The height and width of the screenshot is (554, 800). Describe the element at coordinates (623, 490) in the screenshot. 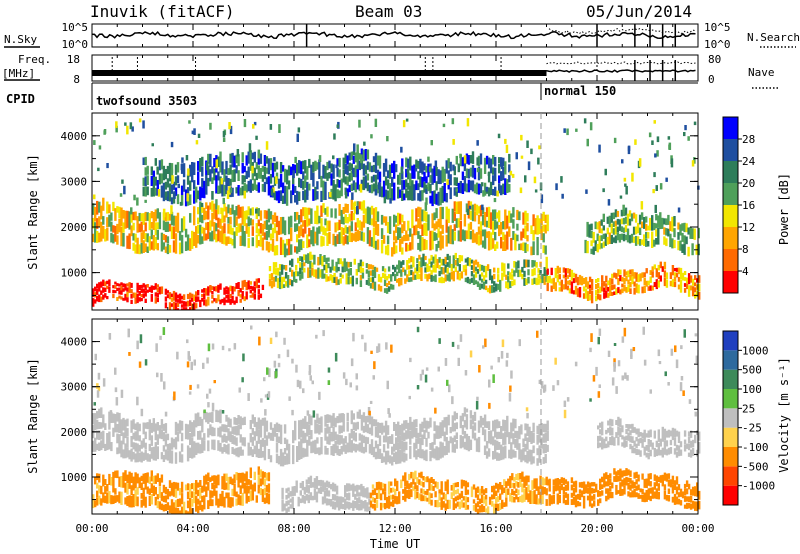

I see `scatter-band` at that location.